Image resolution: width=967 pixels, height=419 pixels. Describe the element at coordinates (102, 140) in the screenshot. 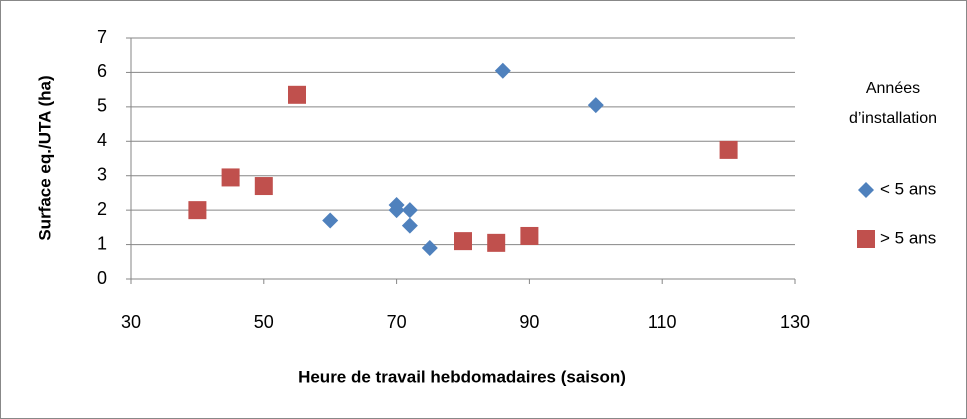

I see `y-tick-label: 4` at that location.